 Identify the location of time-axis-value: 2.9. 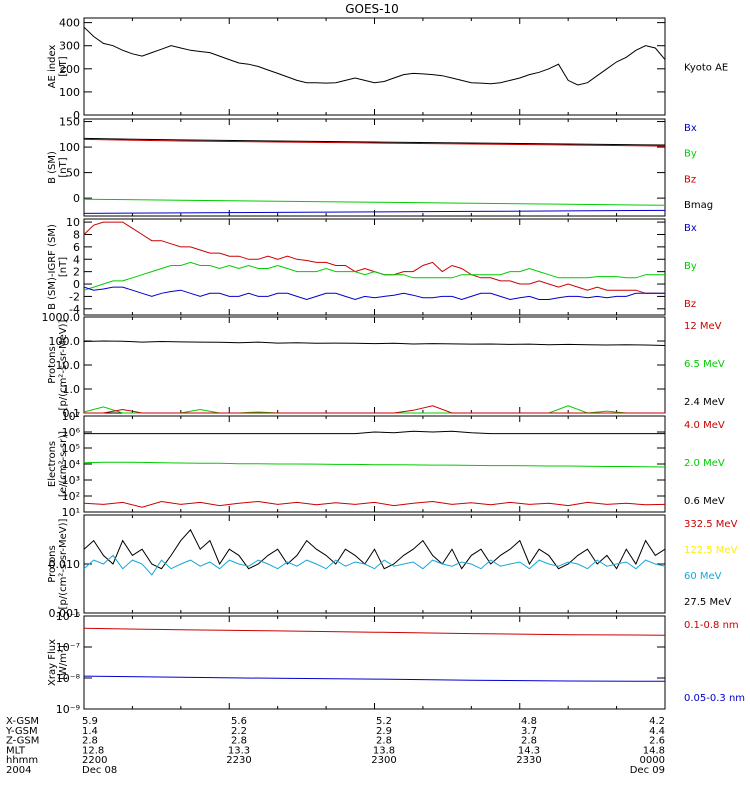
(384, 731).